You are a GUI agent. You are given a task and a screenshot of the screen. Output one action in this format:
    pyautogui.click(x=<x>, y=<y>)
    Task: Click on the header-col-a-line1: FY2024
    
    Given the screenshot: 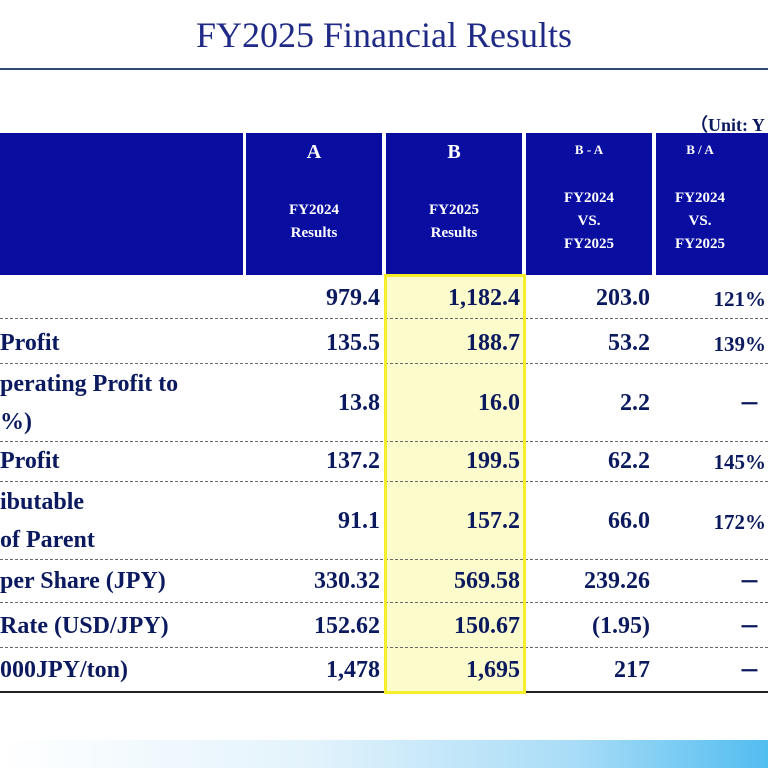 What is the action you would take?
    pyautogui.click(x=314, y=210)
    